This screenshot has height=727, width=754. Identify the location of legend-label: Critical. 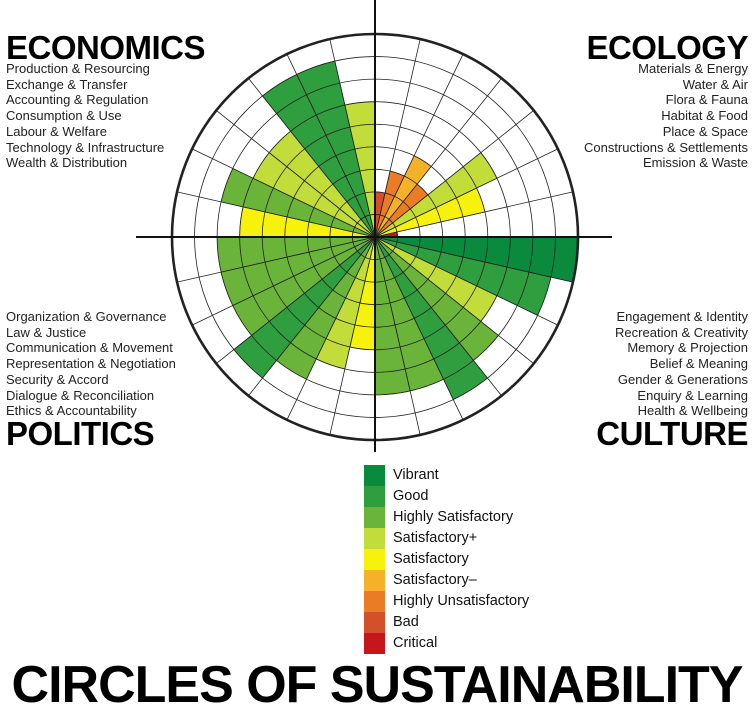
(415, 643).